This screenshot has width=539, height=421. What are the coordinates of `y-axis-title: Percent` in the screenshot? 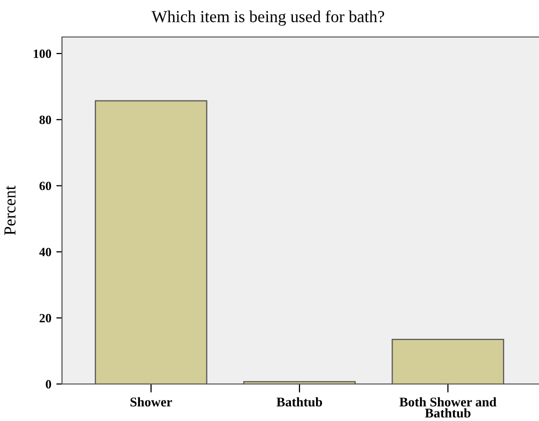 It's located at (10, 211).